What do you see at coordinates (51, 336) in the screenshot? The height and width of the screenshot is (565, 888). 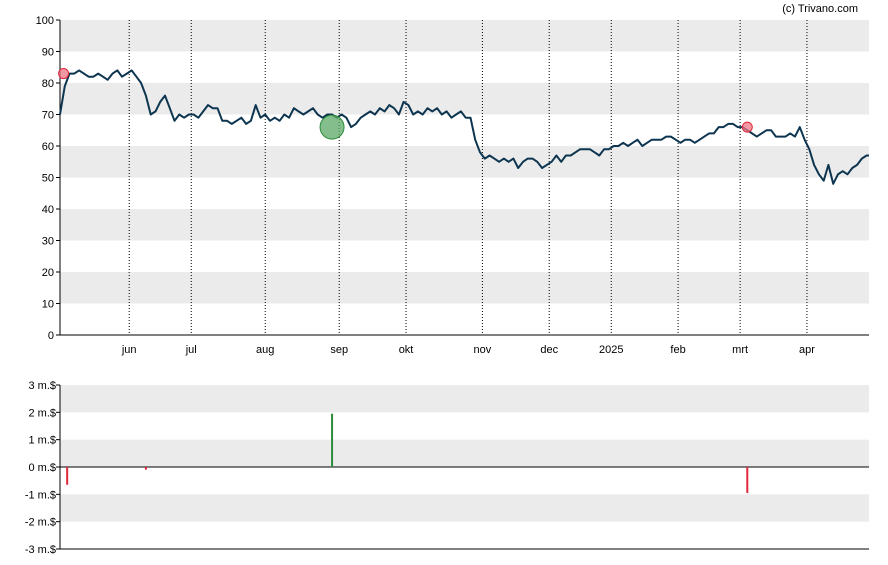 I see `y-tick-label: 0` at bounding box center [51, 336].